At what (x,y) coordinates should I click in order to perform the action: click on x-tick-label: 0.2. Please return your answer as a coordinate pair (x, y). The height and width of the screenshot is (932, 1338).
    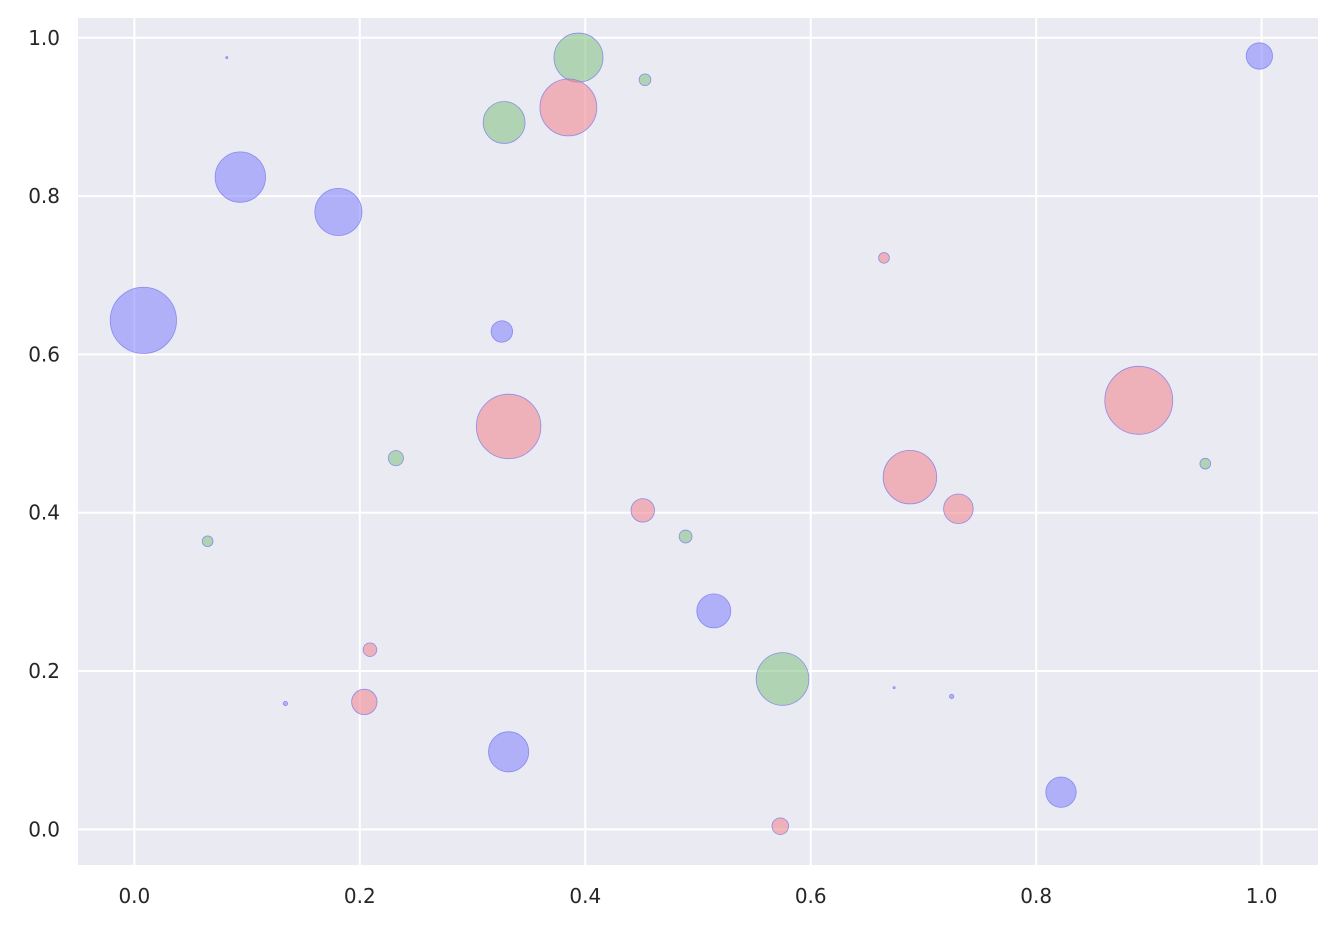
    Looking at the image, I should click on (360, 896).